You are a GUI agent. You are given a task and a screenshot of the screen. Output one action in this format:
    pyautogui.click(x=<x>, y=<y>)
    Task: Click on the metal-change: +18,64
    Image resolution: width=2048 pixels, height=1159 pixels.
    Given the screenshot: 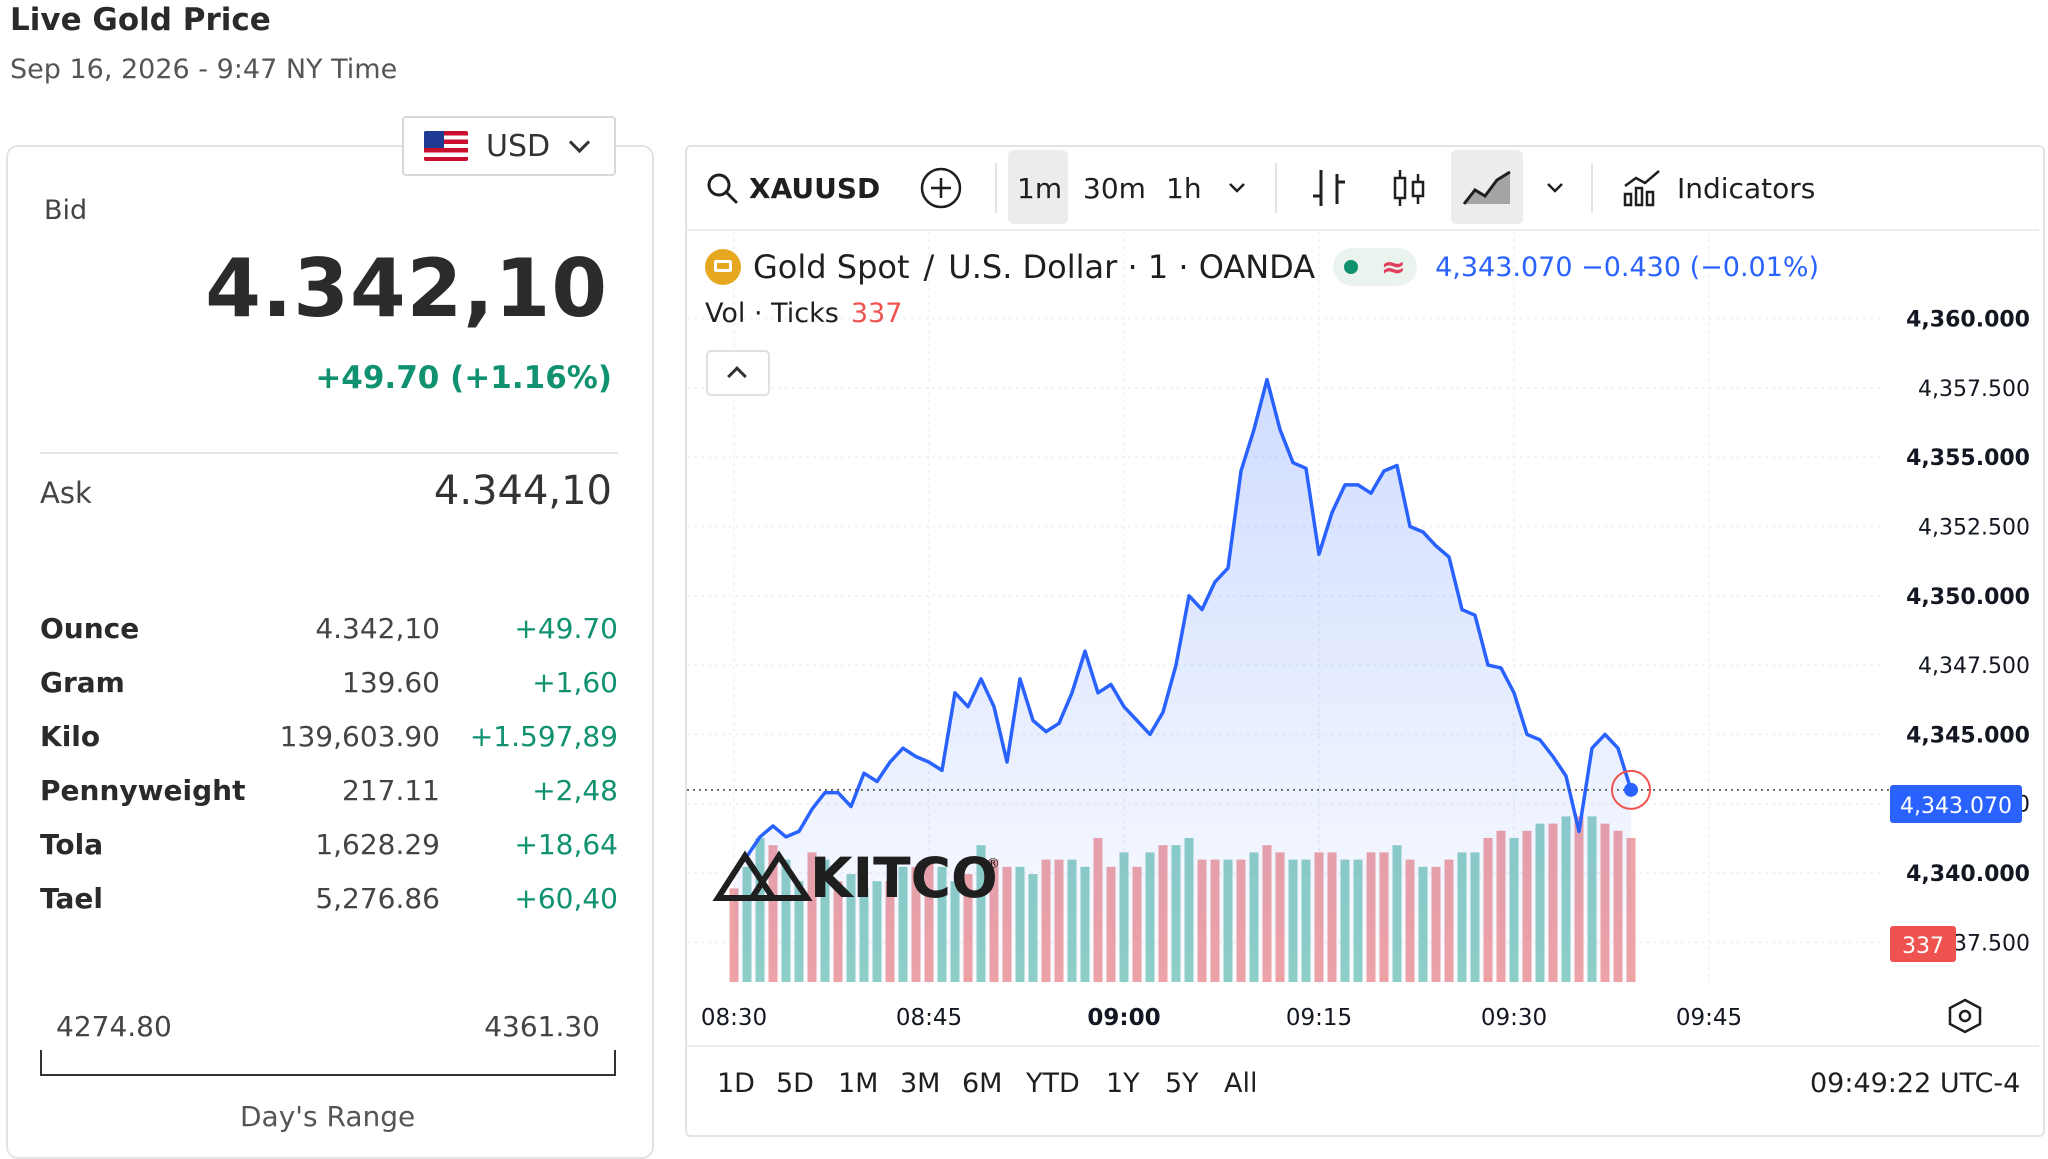 What is the action you would take?
    pyautogui.click(x=566, y=844)
    